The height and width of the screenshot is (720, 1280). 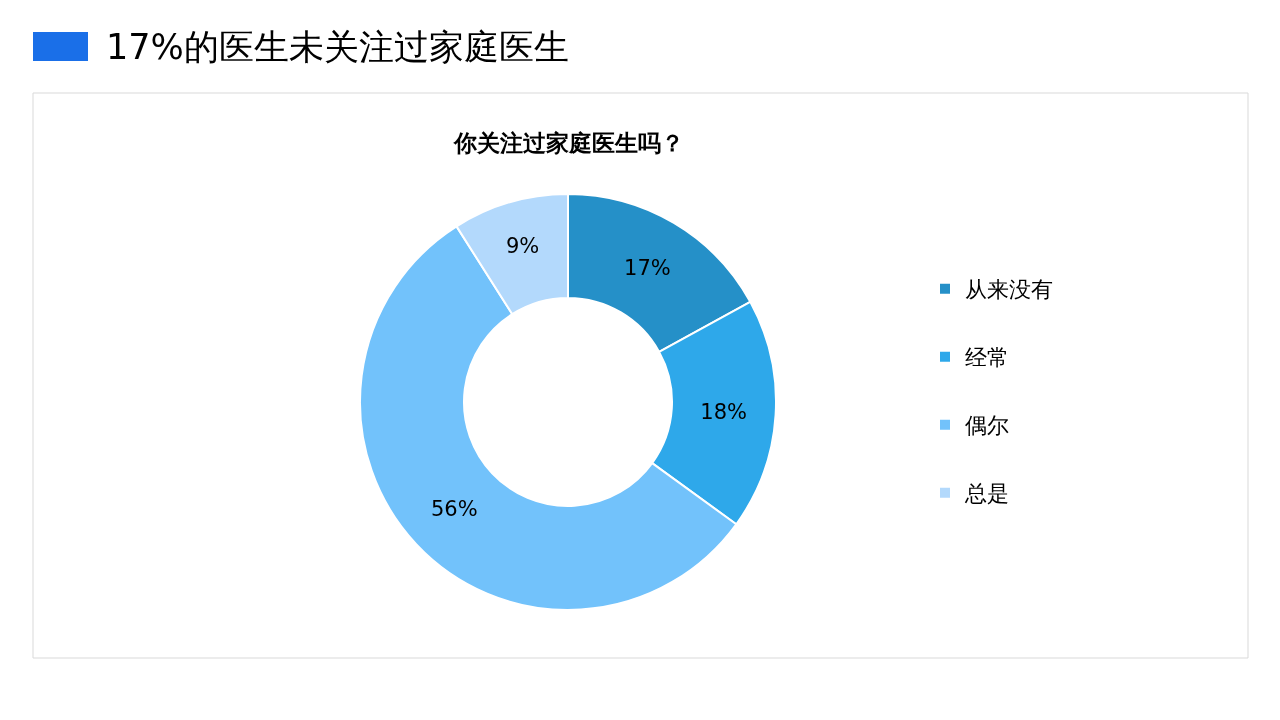 What do you see at coordinates (568, 143) in the screenshot?
I see `chart-subtitle: 你关注过家庭医生吗？` at bounding box center [568, 143].